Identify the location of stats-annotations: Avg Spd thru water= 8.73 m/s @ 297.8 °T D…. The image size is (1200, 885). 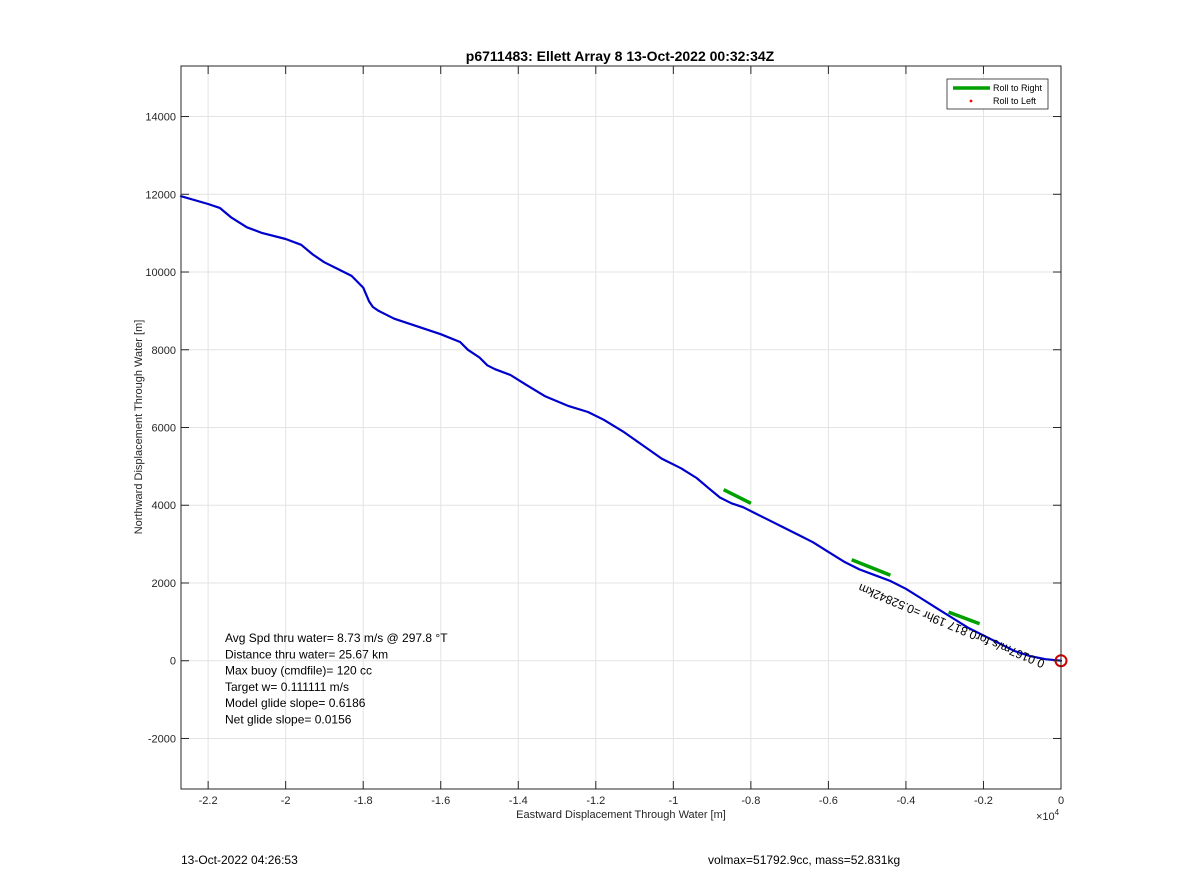
(336, 679).